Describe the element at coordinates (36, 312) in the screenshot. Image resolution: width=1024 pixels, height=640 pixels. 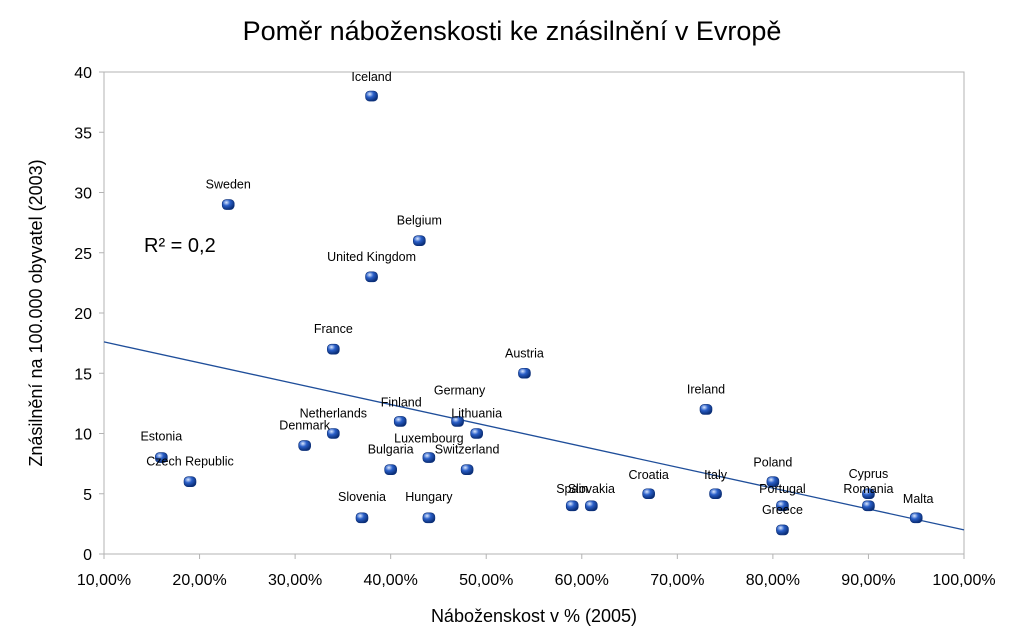
I see `y-axis-title: Znásilnění na 100.000 obyvatel (2003)` at that location.